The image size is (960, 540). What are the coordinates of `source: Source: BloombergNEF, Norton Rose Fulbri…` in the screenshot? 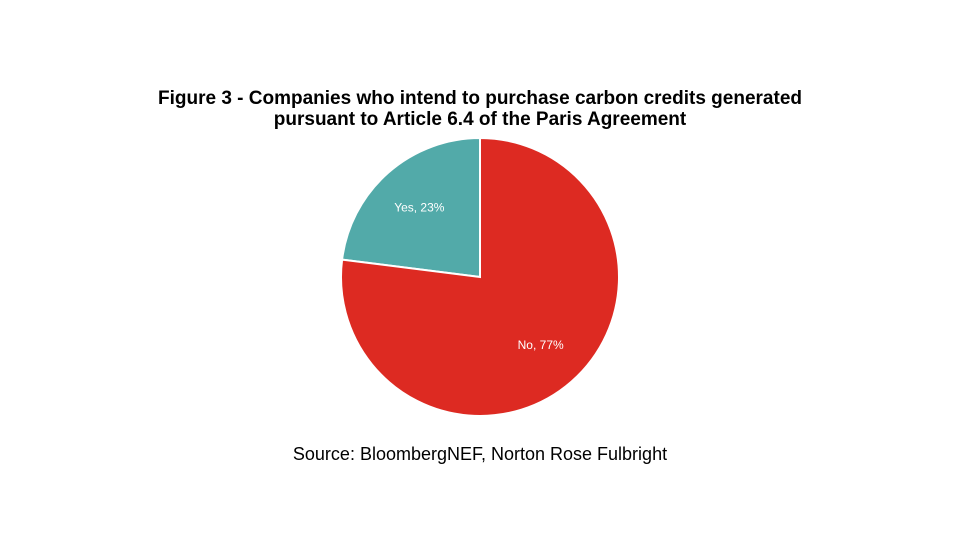 It's located at (480, 454).